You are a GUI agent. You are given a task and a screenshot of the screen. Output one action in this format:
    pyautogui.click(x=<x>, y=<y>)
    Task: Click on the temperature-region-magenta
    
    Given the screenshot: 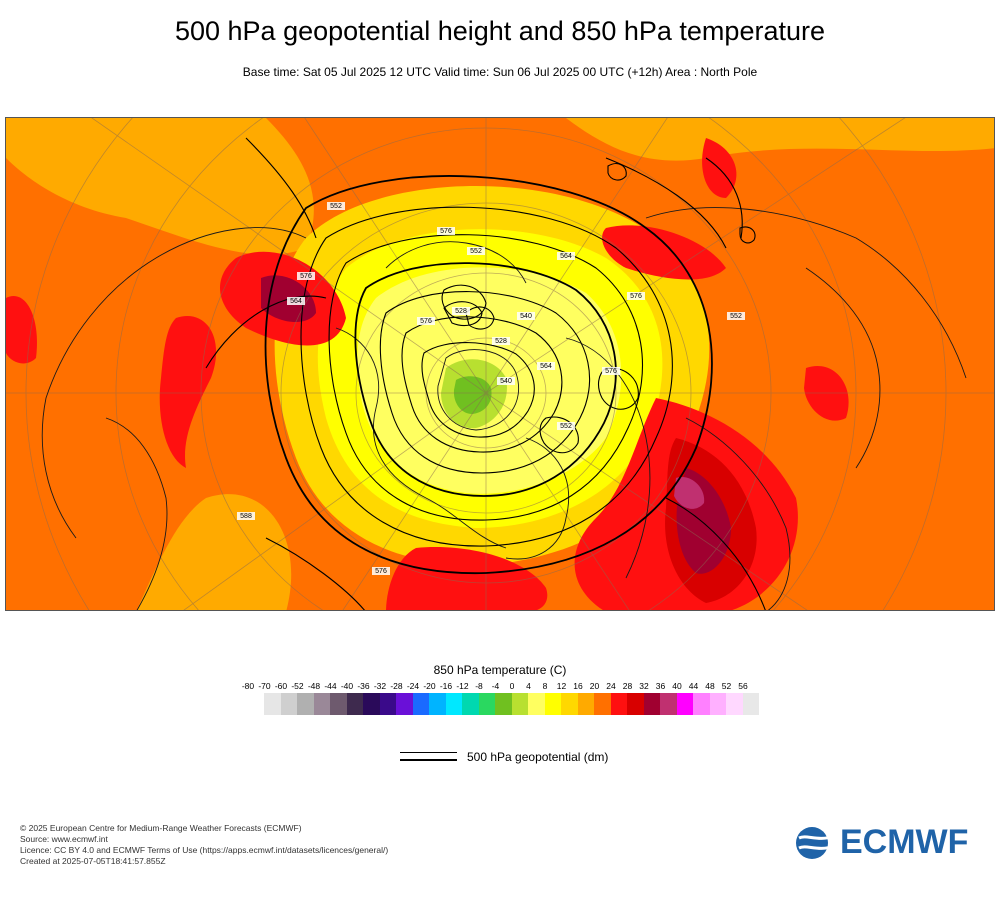 What is the action you would take?
    pyautogui.click(x=689, y=493)
    